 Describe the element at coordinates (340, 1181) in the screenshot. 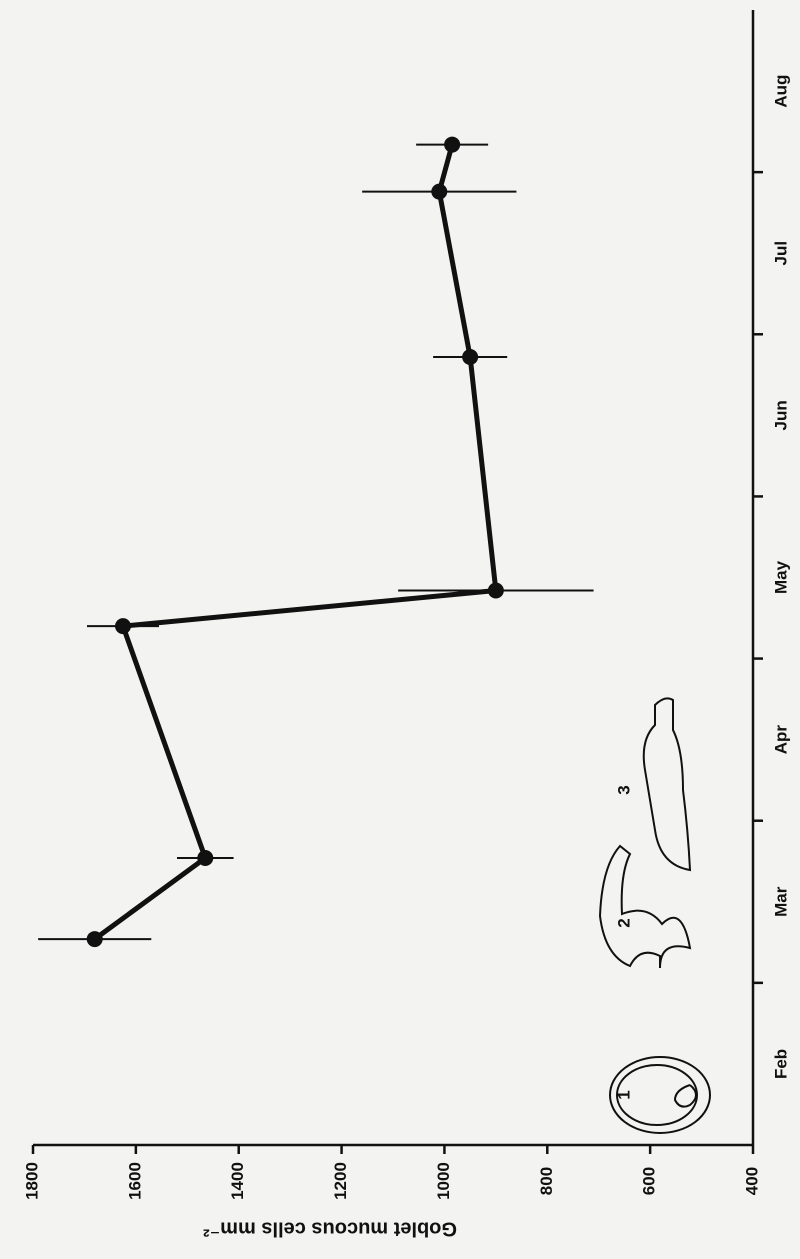

I see `y-tick-label: 1200` at that location.